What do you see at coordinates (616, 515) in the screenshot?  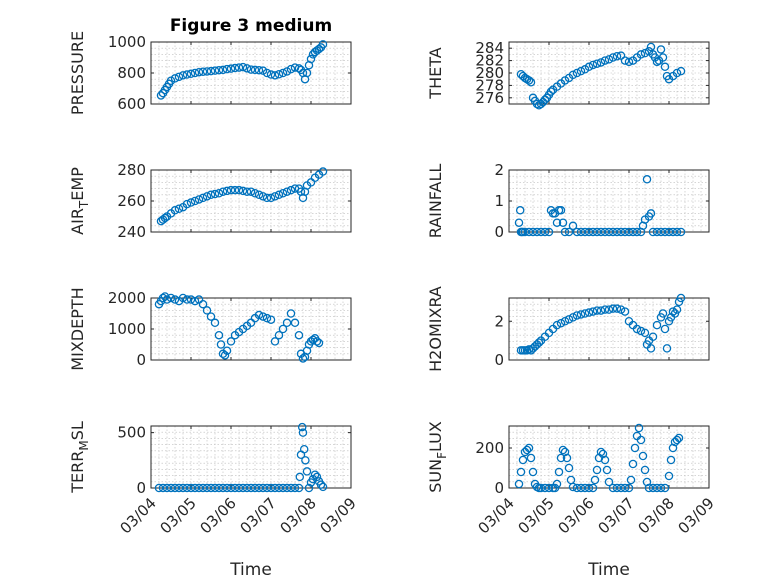 I see `x-tick-label: 03/07` at bounding box center [616, 515].